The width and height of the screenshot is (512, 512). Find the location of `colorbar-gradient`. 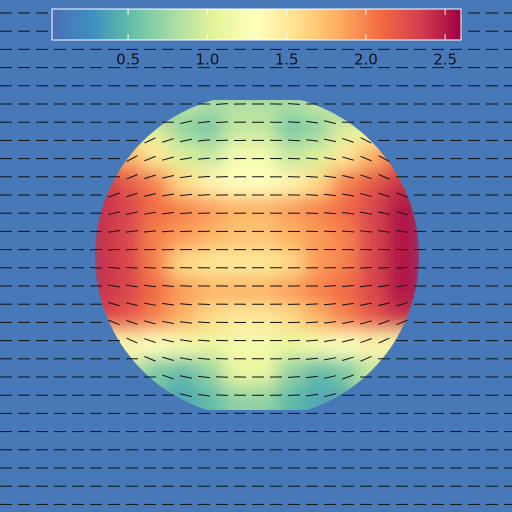

colorbar-gradient is located at coordinates (256, 24).